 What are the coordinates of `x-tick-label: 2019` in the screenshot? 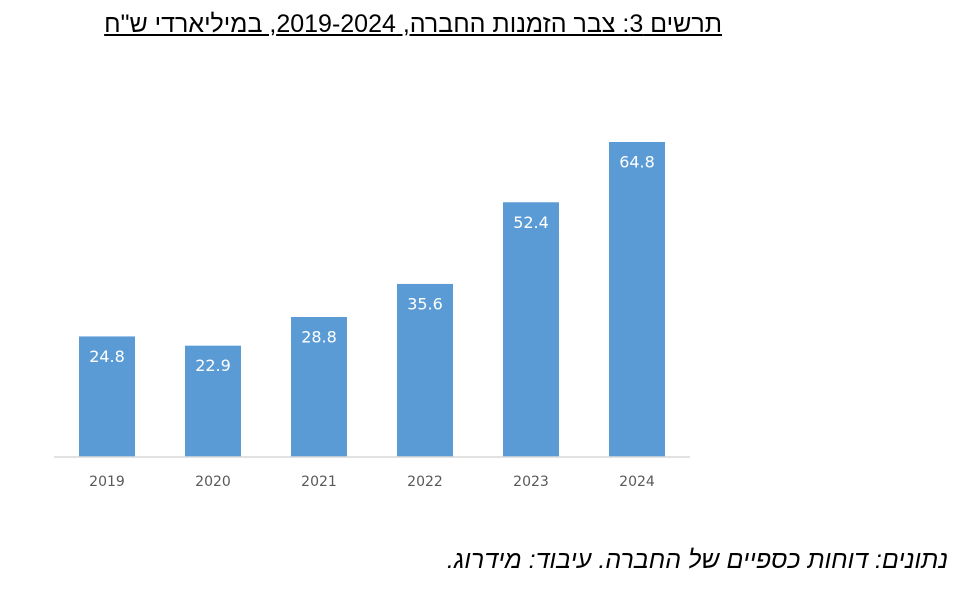 It's located at (107, 482).